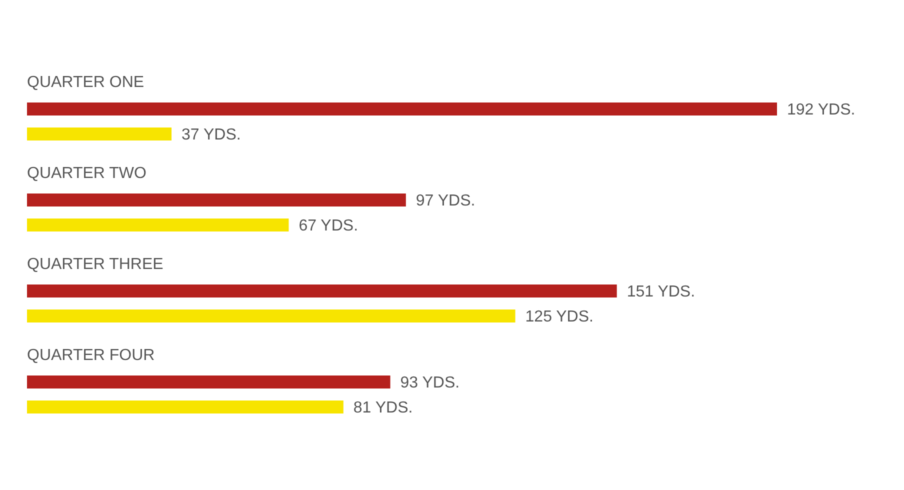  I want to click on data-label: 37 YDS., so click(211, 135).